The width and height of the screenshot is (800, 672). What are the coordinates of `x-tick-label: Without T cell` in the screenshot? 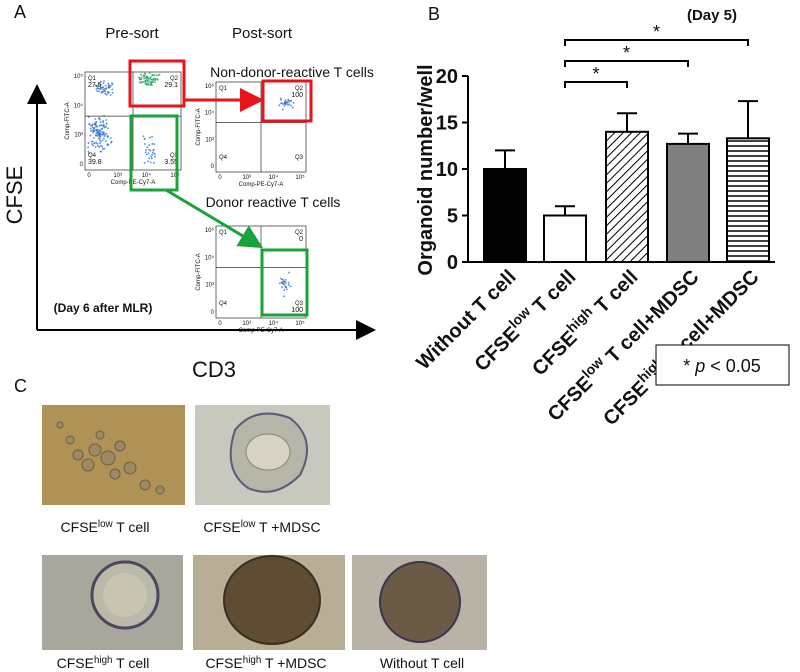 It's located at (466, 320).